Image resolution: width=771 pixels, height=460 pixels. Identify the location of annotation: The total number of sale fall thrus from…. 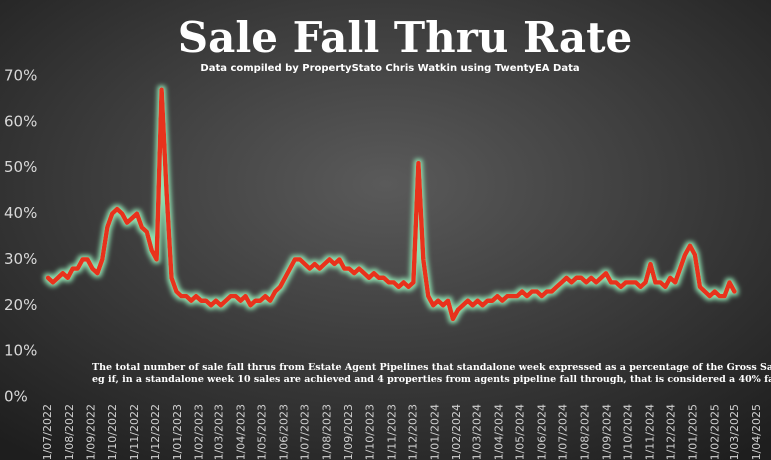
(431, 367).